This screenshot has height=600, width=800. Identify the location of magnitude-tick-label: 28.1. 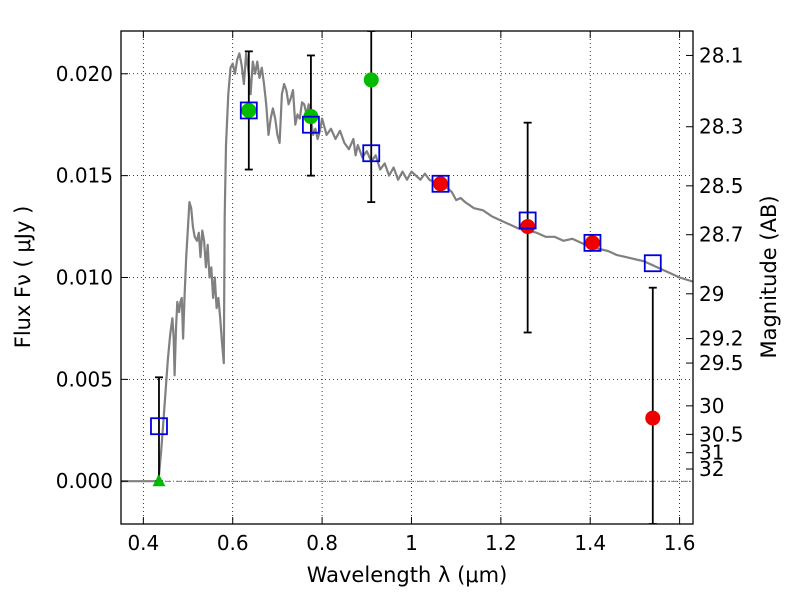
(721, 55).